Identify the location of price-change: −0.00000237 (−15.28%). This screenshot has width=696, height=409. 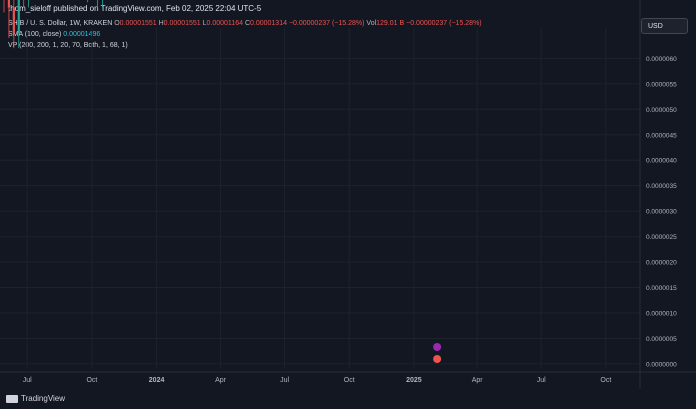
(326, 23).